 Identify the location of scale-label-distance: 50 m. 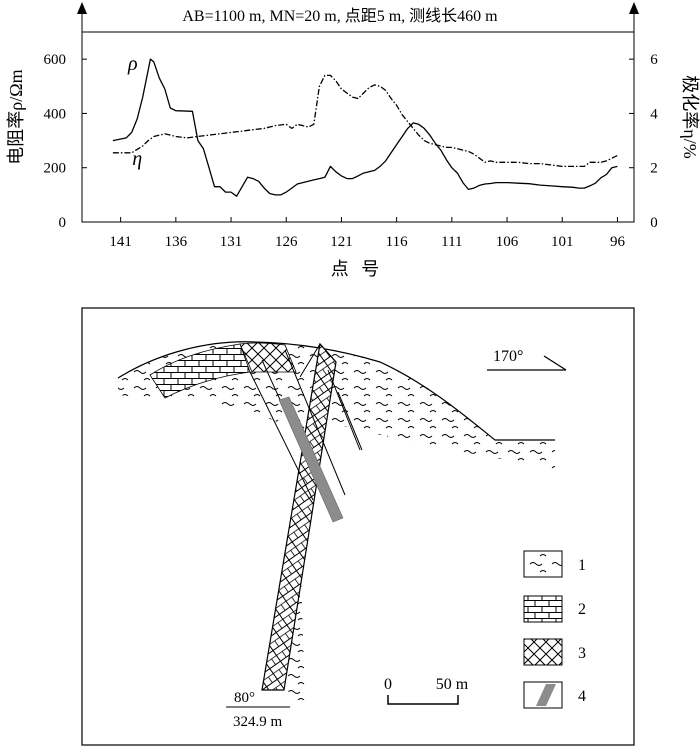
(452, 684).